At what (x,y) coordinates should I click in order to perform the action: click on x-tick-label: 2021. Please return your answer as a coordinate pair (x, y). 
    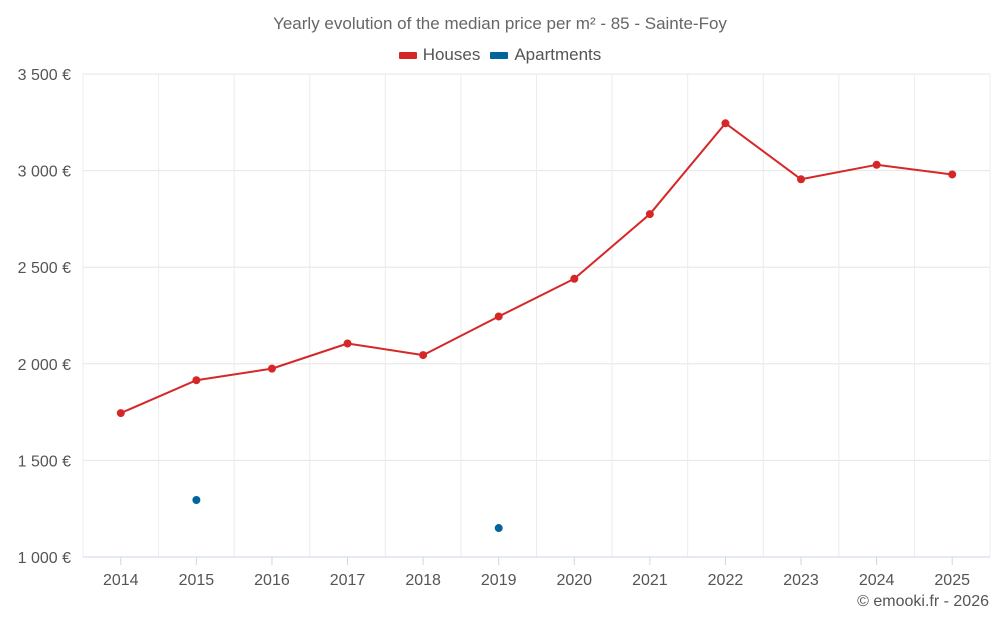
    Looking at the image, I should click on (650, 580).